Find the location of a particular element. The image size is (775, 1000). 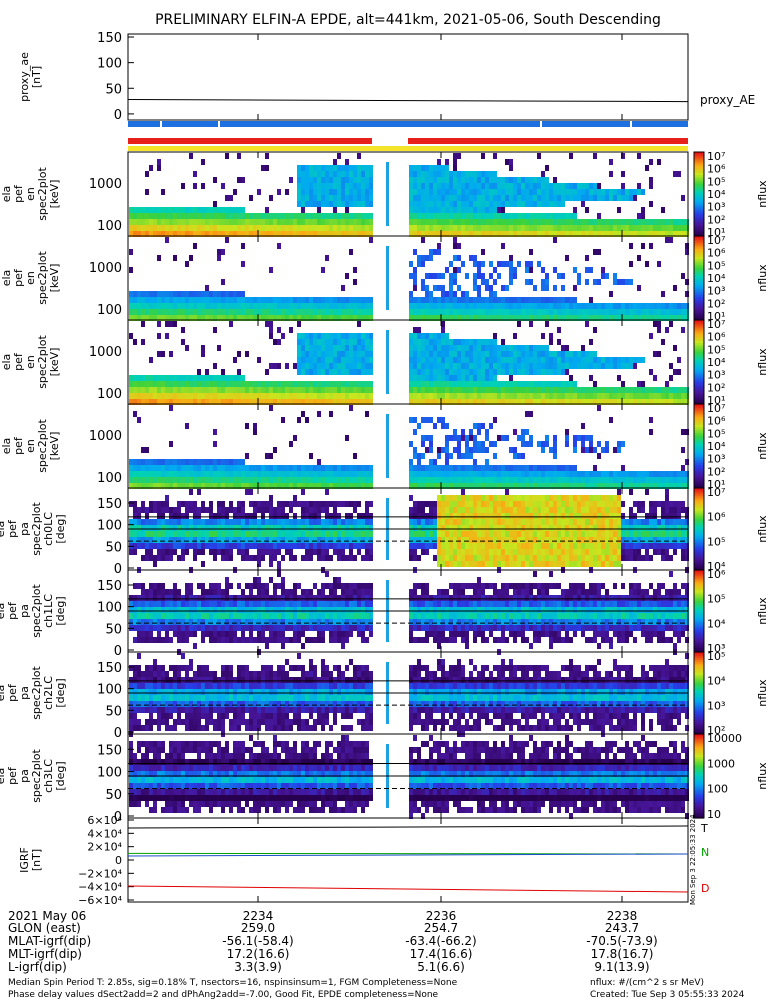

gap-stripe is located at coordinates (387, 278).